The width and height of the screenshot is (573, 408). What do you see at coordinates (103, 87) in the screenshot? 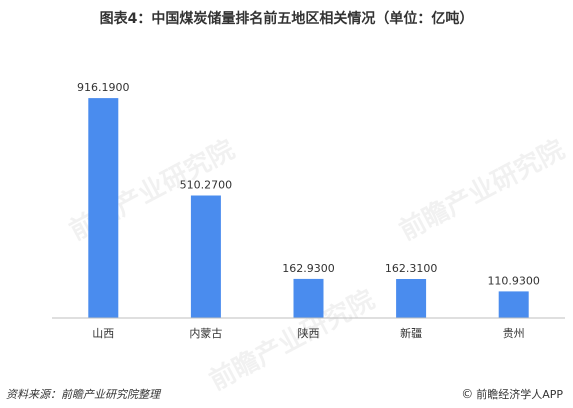
I see `value-label-山西: 916.1900` at bounding box center [103, 87].